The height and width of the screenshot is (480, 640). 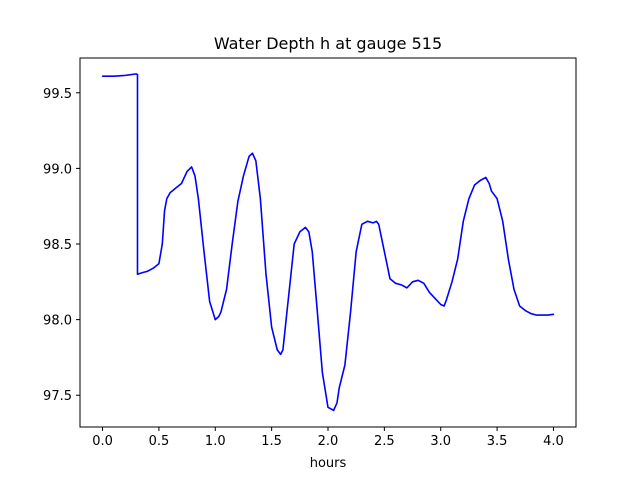 What do you see at coordinates (384, 441) in the screenshot?
I see `x-tick-label: 2.5` at bounding box center [384, 441].